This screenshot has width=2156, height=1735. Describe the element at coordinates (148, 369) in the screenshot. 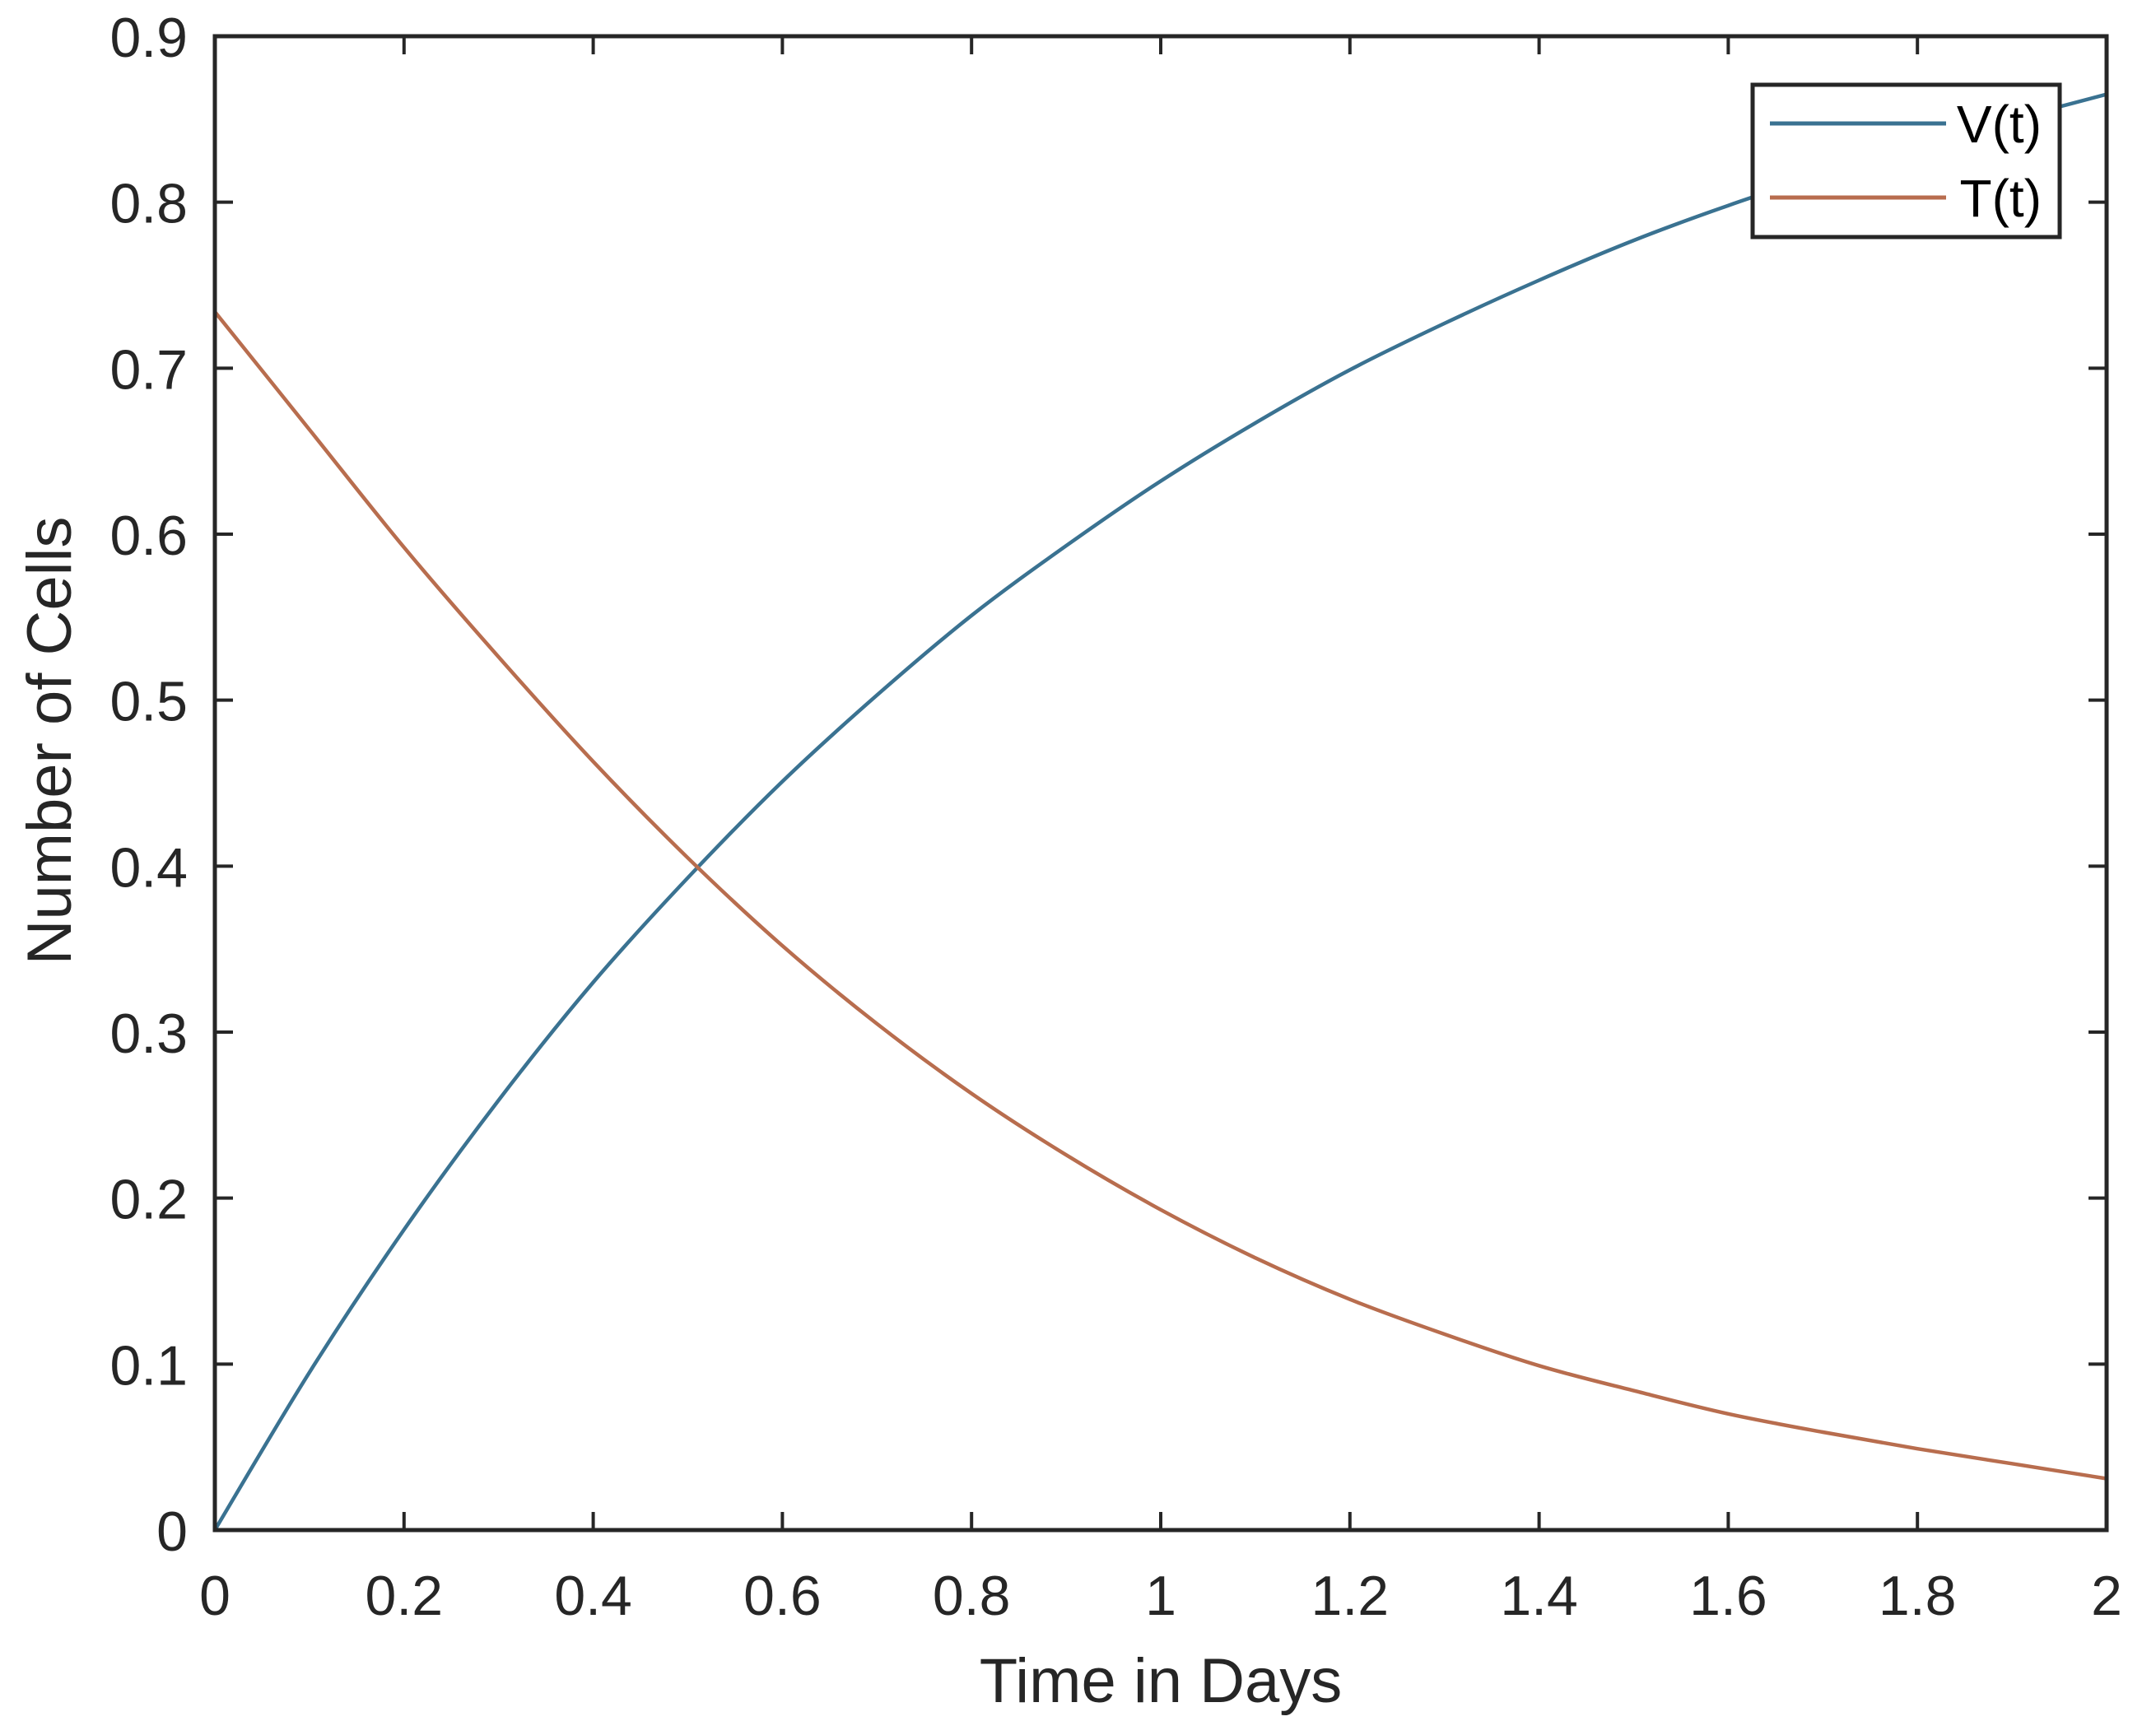

I see `y-tick-label: 0.7` at that location.